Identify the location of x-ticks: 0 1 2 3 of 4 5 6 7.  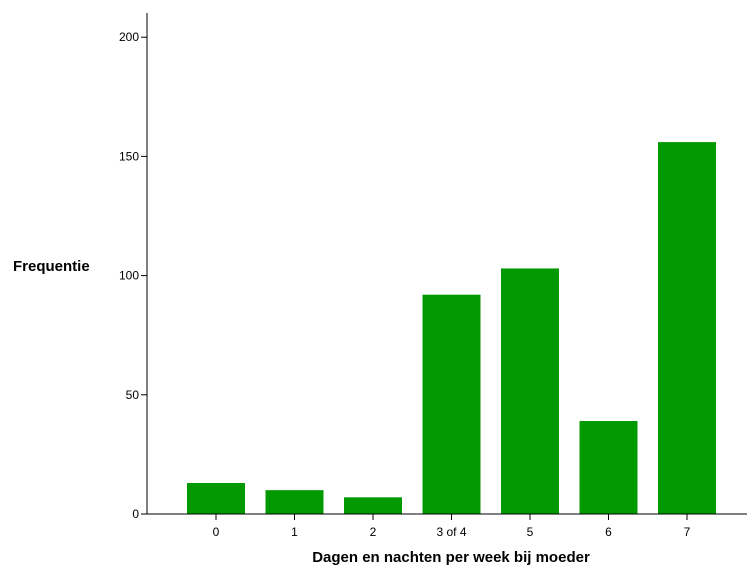
(452, 526).